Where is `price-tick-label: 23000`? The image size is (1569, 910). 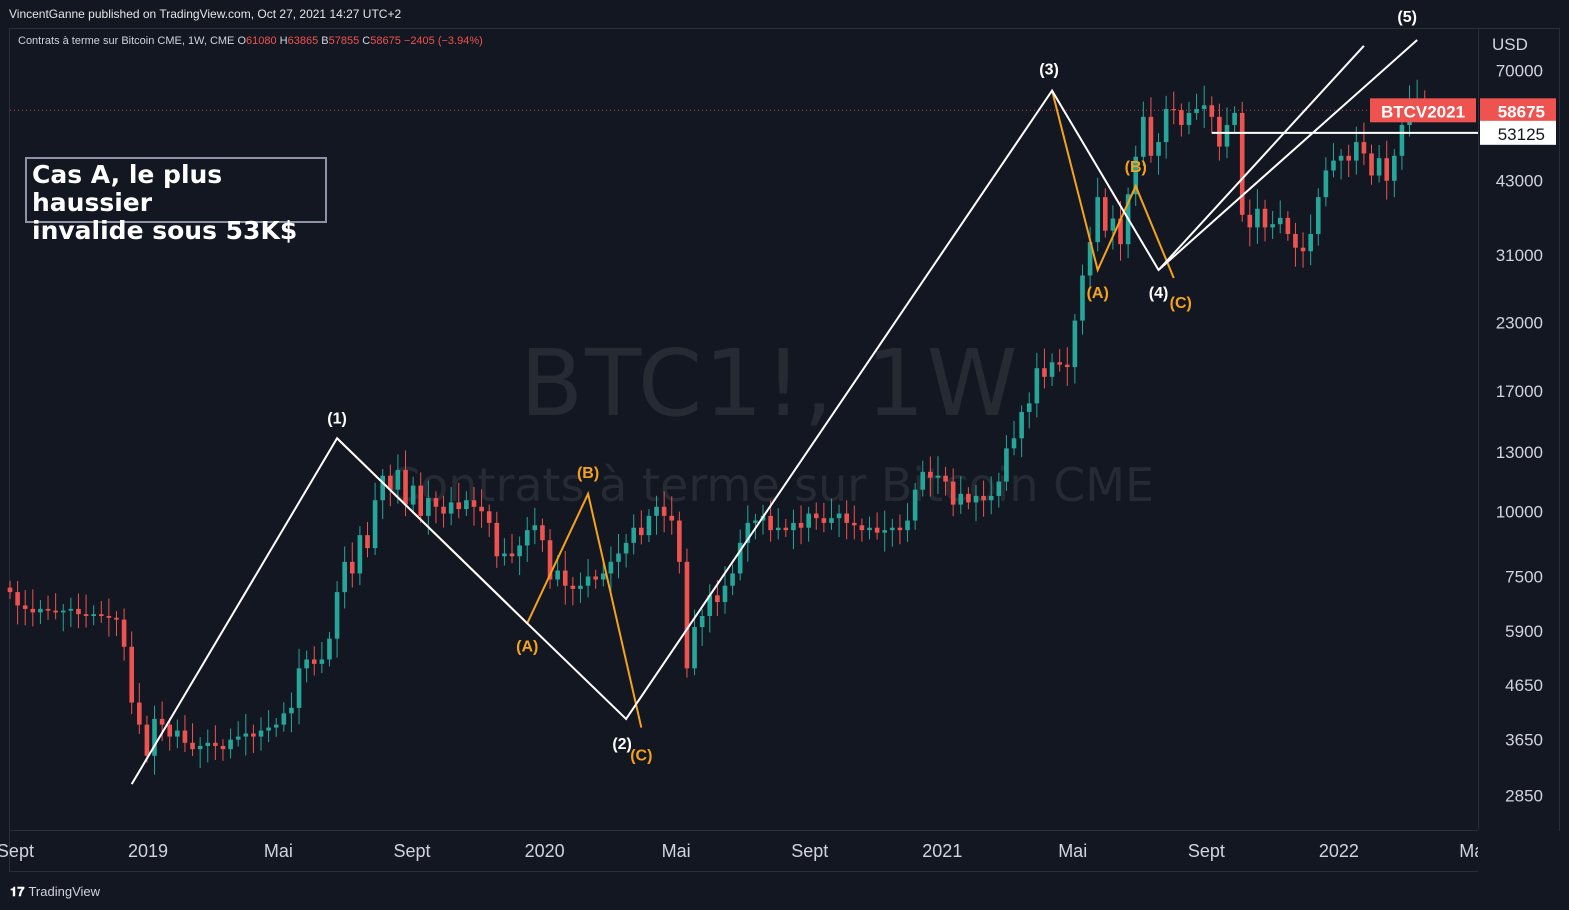 price-tick-label: 23000 is located at coordinates (1519, 323).